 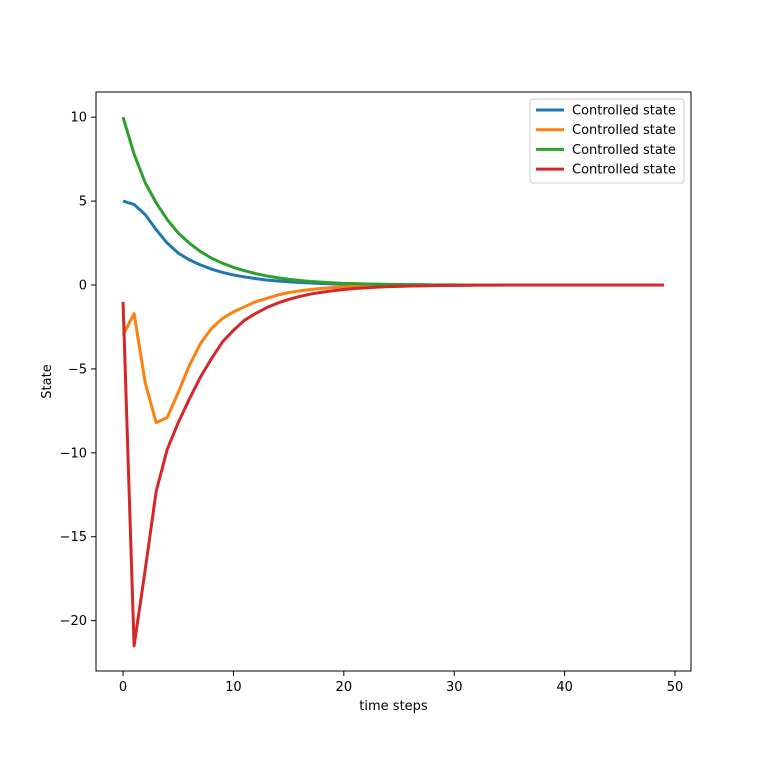 What do you see at coordinates (83, 202) in the screenshot?
I see `y-tick-label: 5` at bounding box center [83, 202].